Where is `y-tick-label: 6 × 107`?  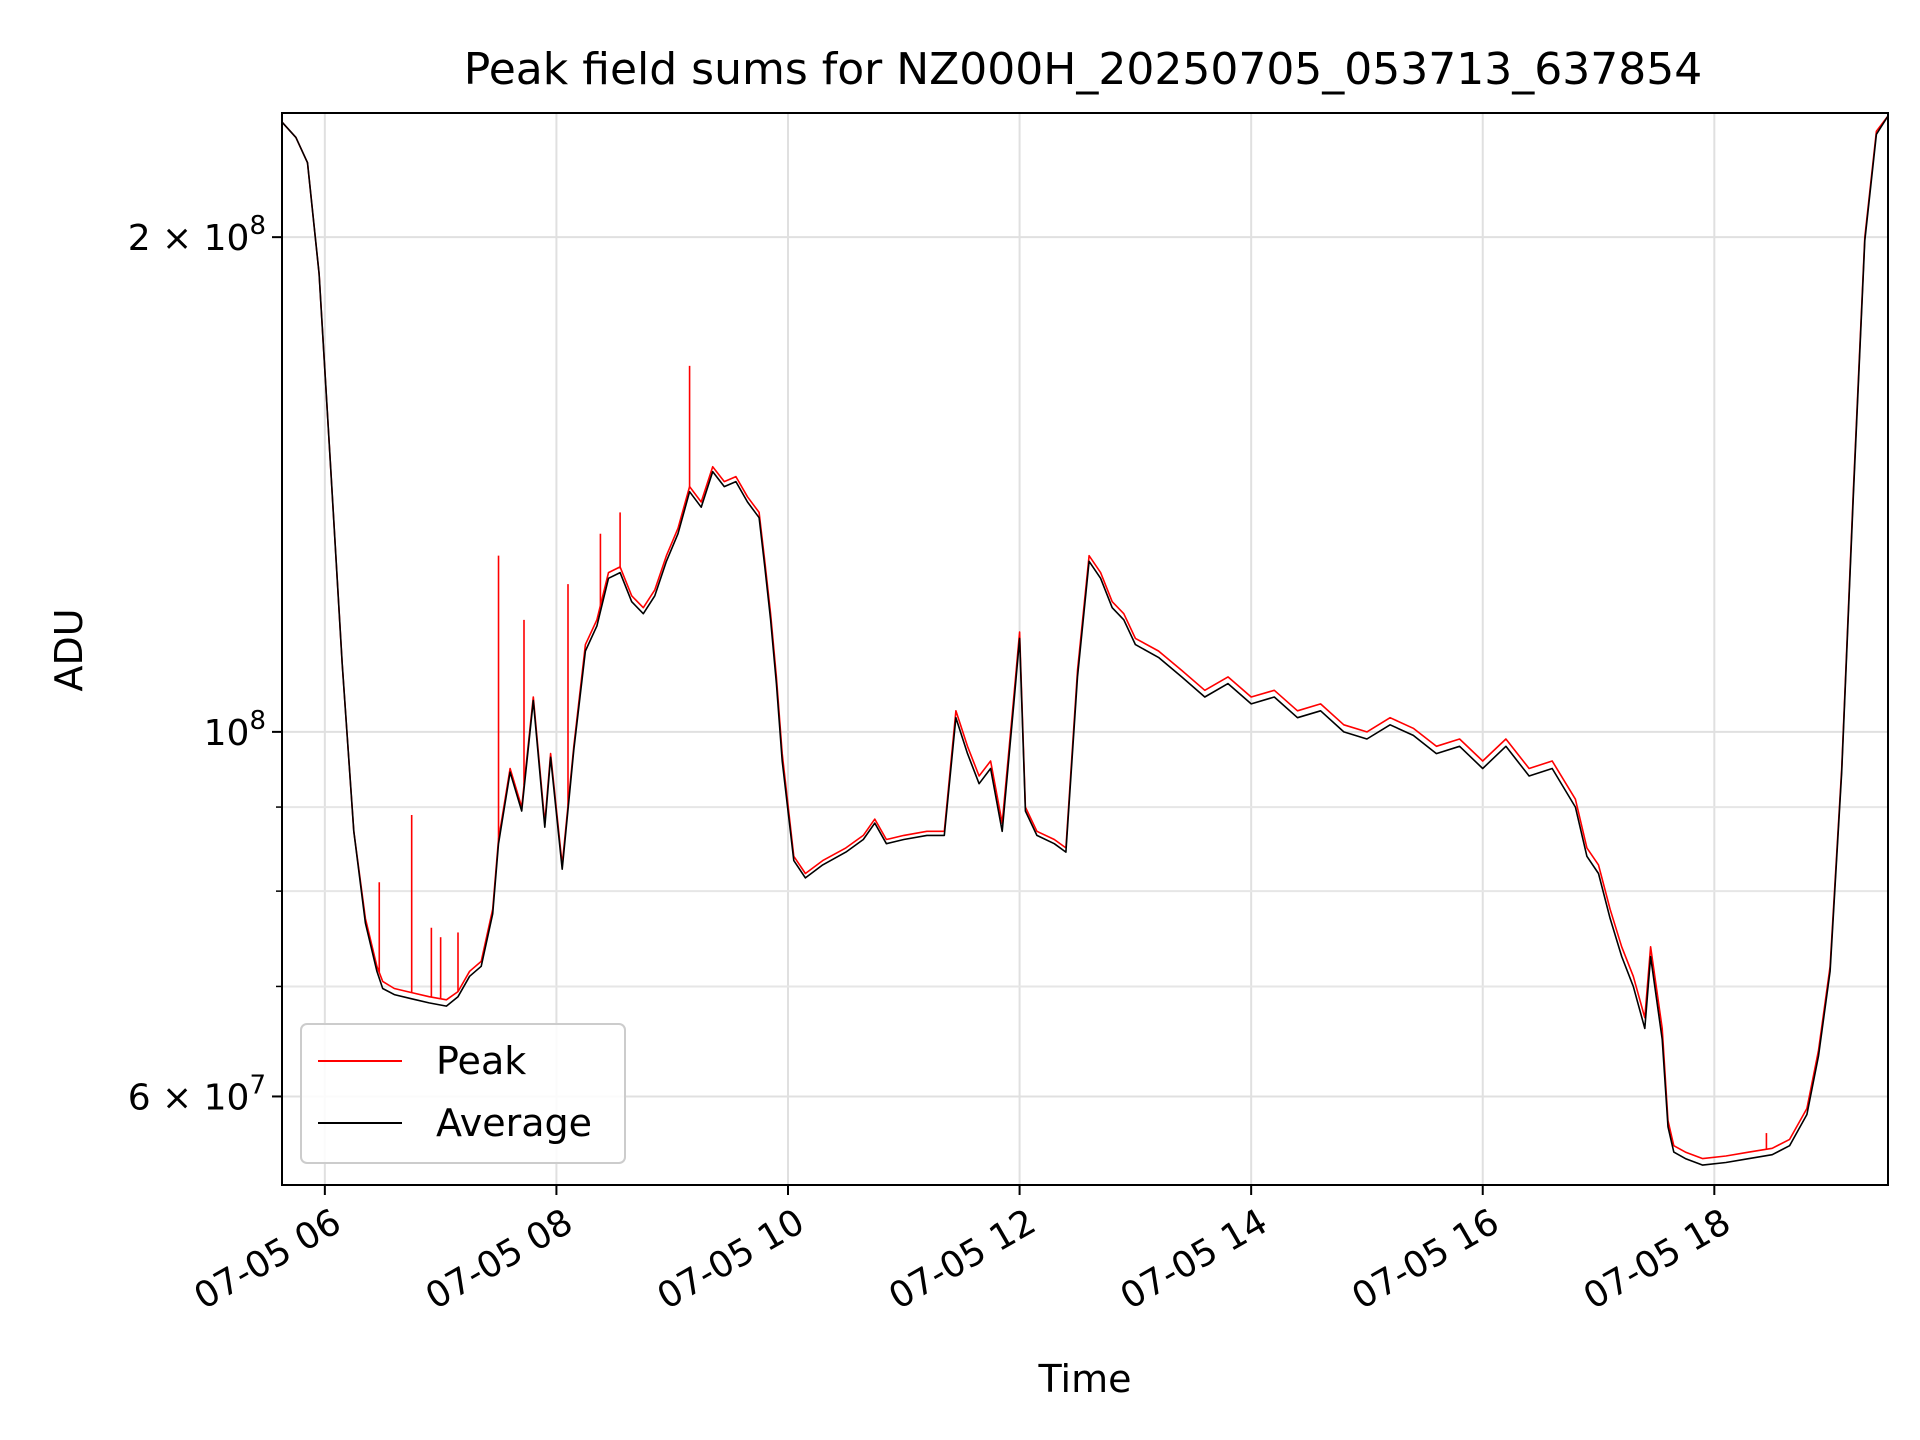 y-tick-label: 6 × 107 is located at coordinates (197, 1094).